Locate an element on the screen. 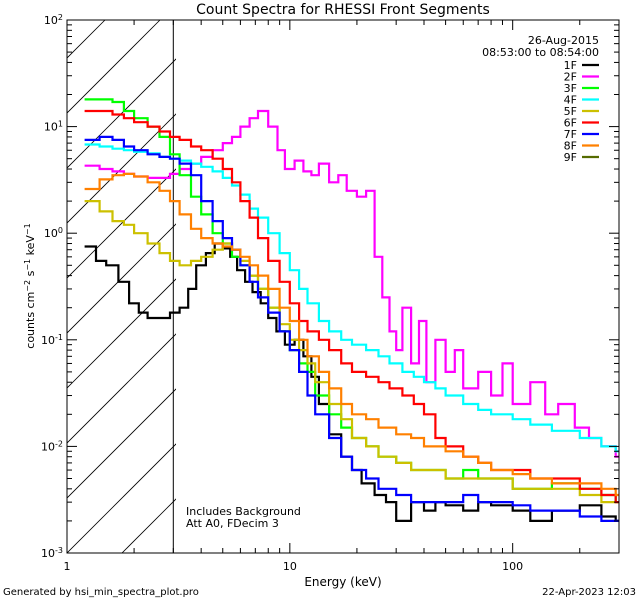  y-axis-label: counts cm−2 s−1 keV−1 is located at coordinates (30, 285).